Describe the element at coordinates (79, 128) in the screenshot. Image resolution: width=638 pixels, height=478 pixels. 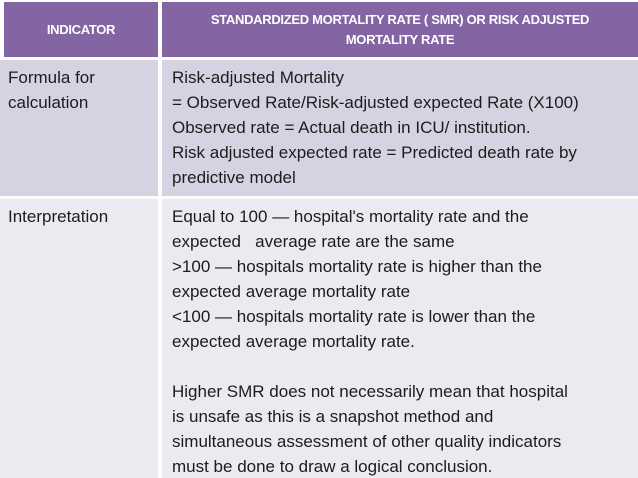
I see `row-formula-label: Formula for calculation` at that location.